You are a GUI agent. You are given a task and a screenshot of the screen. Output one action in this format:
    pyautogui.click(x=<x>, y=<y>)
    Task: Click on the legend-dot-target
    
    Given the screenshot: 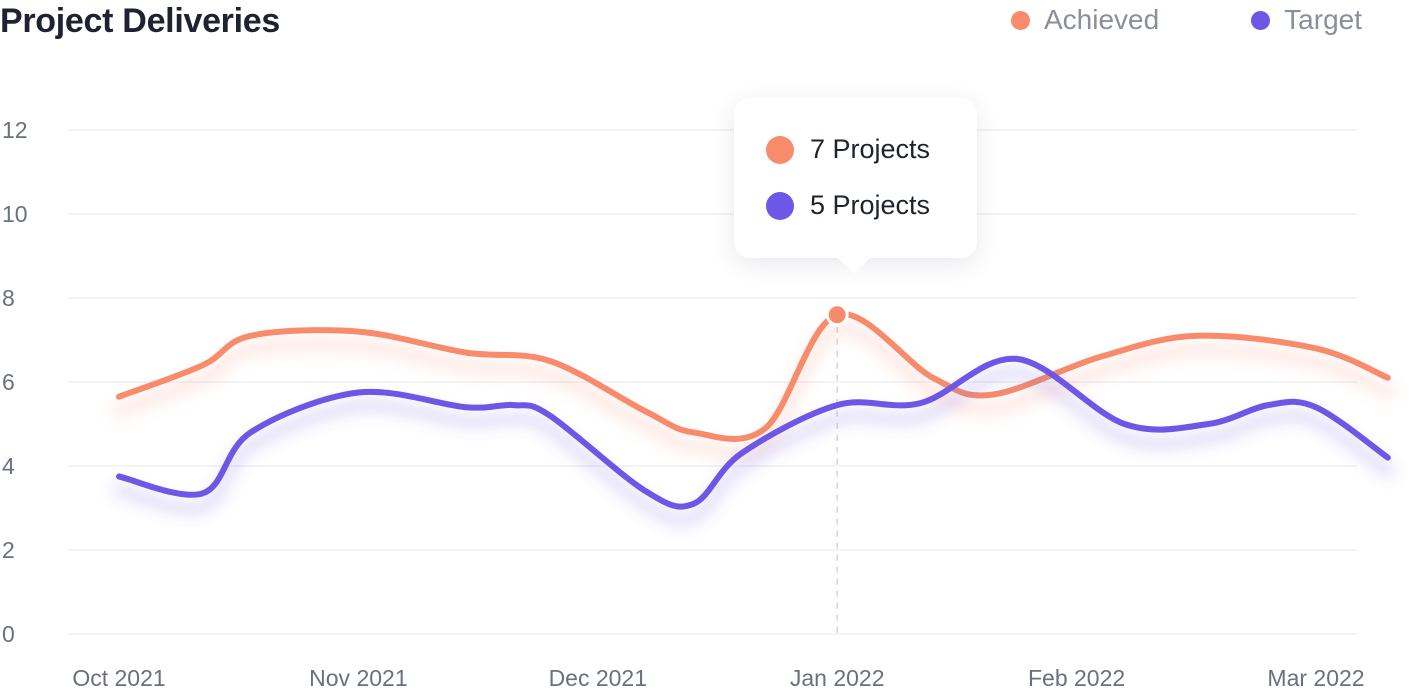 What is the action you would take?
    pyautogui.click(x=1261, y=20)
    